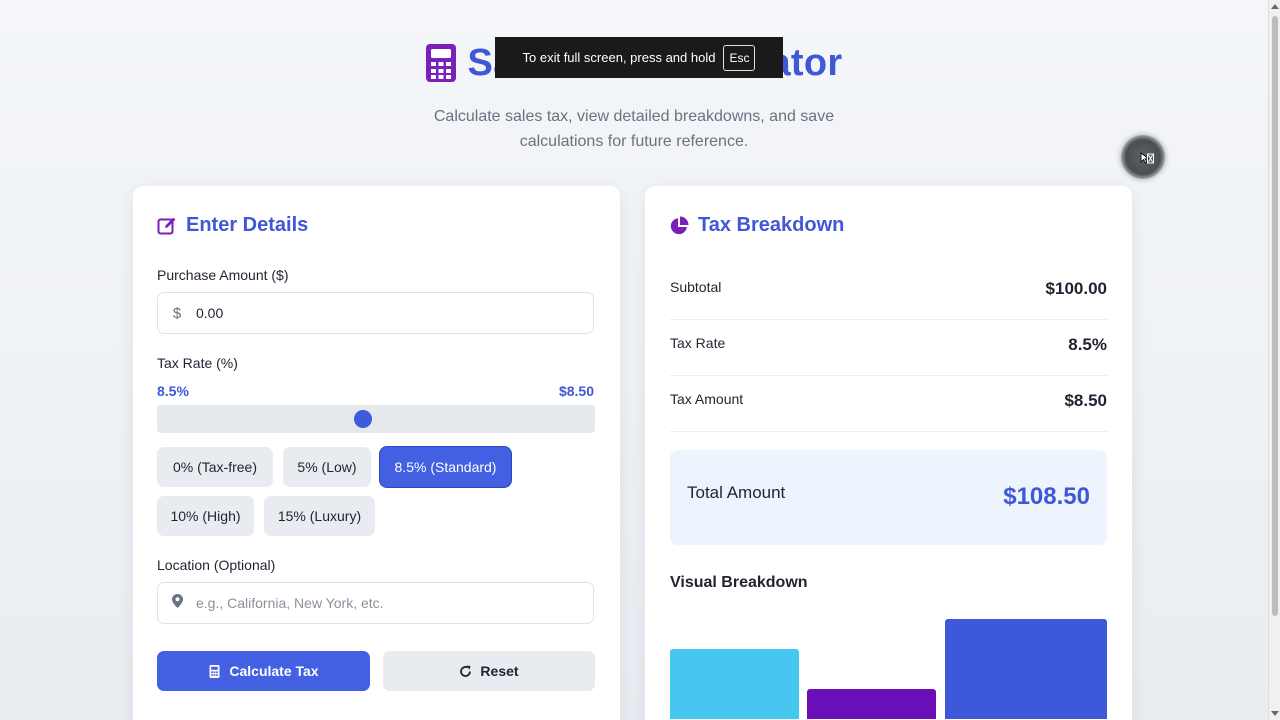 Image resolution: width=1280 pixels, height=720 pixels. I want to click on reset-button: Reset, so click(489, 671).